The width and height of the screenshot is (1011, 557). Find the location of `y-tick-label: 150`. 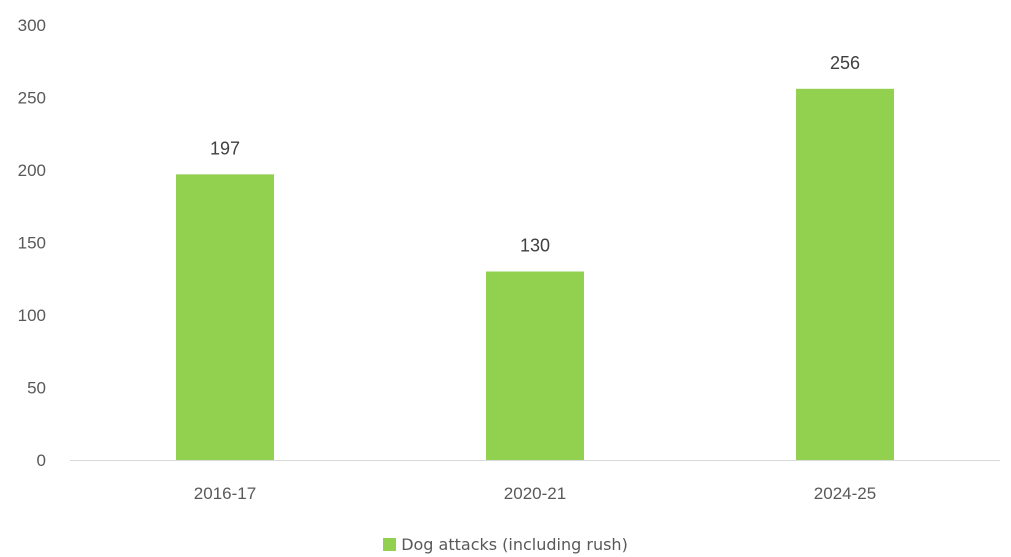

y-tick-label: 150 is located at coordinates (32, 243).